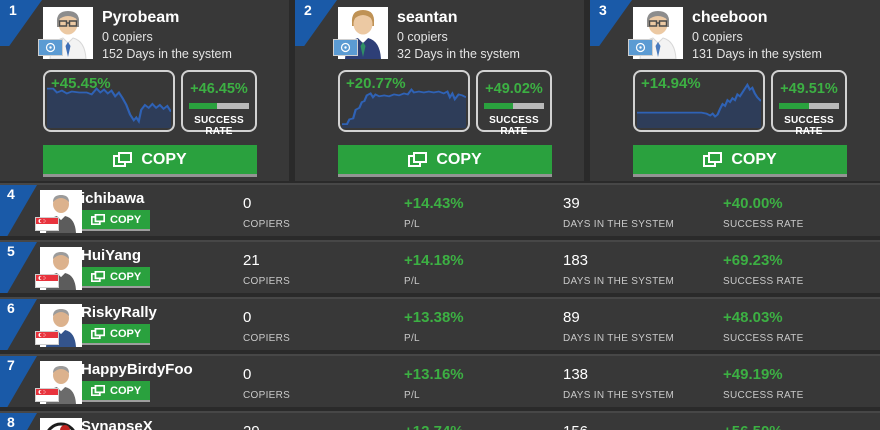 The height and width of the screenshot is (430, 880). I want to click on days-text: 32 Days in the system, so click(458, 54).